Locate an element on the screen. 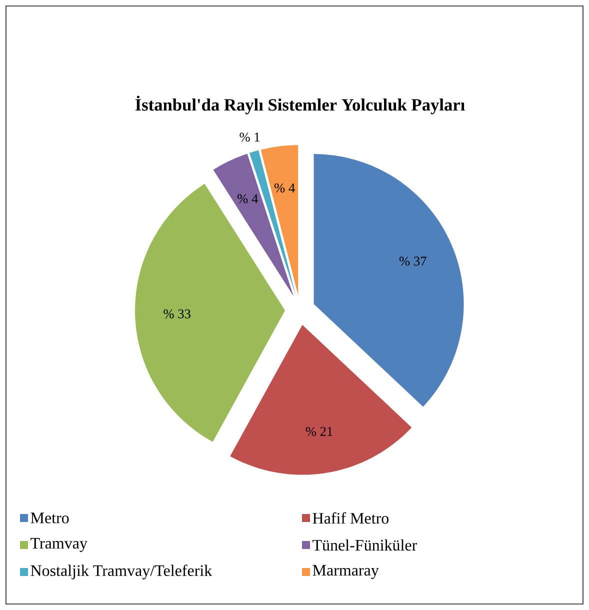  legend-label: Tramvay is located at coordinates (59, 545).